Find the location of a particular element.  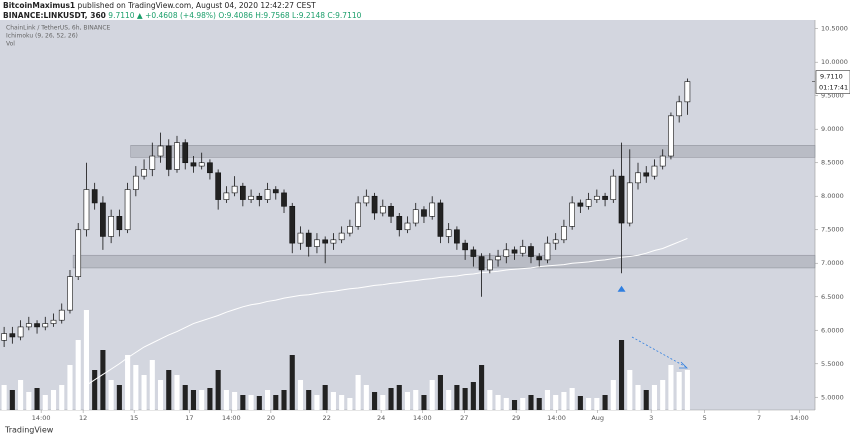

trend-arrow-head is located at coordinates (683, 365).